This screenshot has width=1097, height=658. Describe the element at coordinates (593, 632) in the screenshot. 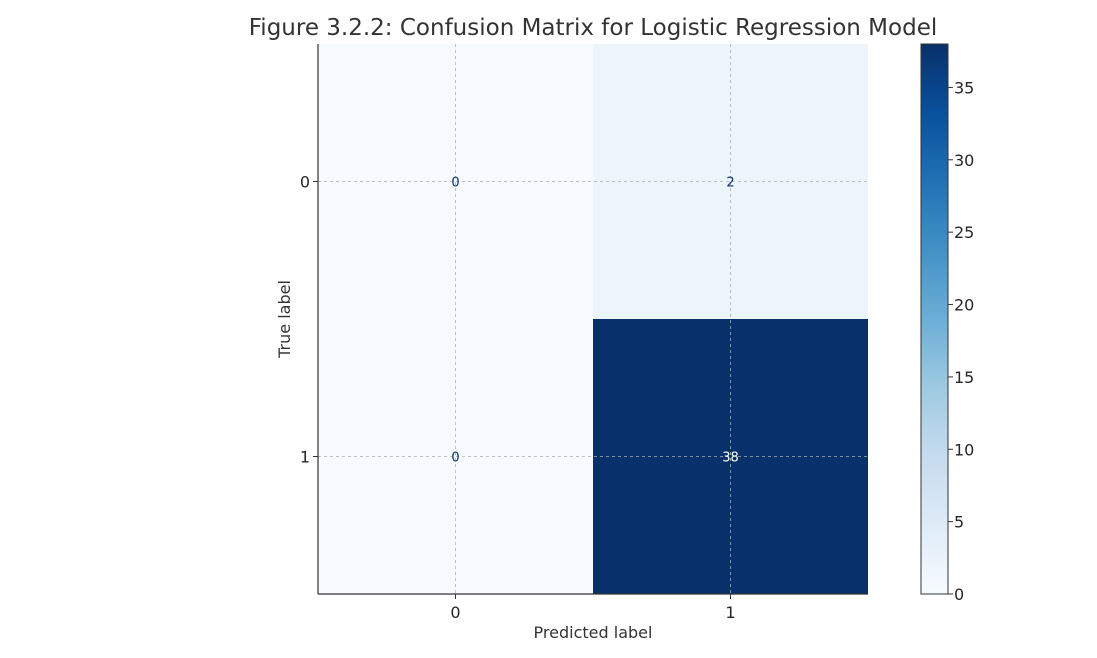

I see `x-axis-label: Predicted label` at that location.